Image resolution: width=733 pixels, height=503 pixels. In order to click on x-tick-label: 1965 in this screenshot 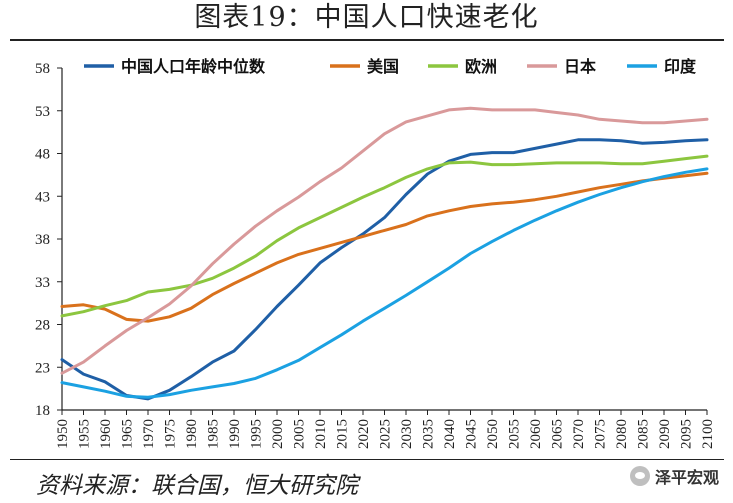, I will do `click(128, 434)`.